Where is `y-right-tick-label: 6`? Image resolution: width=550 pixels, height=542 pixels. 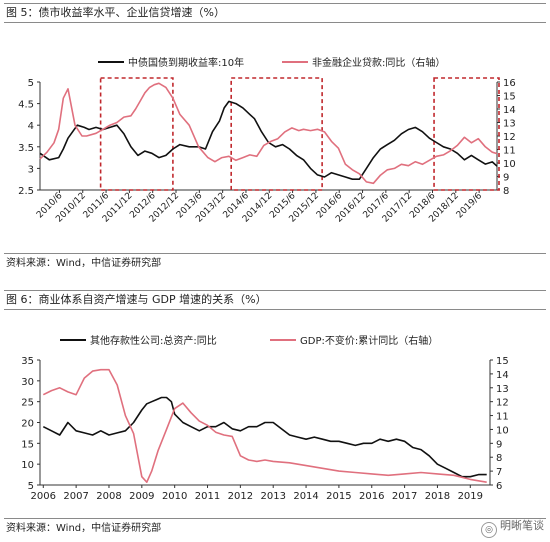
y-right-tick-label: 6 is located at coordinates (499, 486).